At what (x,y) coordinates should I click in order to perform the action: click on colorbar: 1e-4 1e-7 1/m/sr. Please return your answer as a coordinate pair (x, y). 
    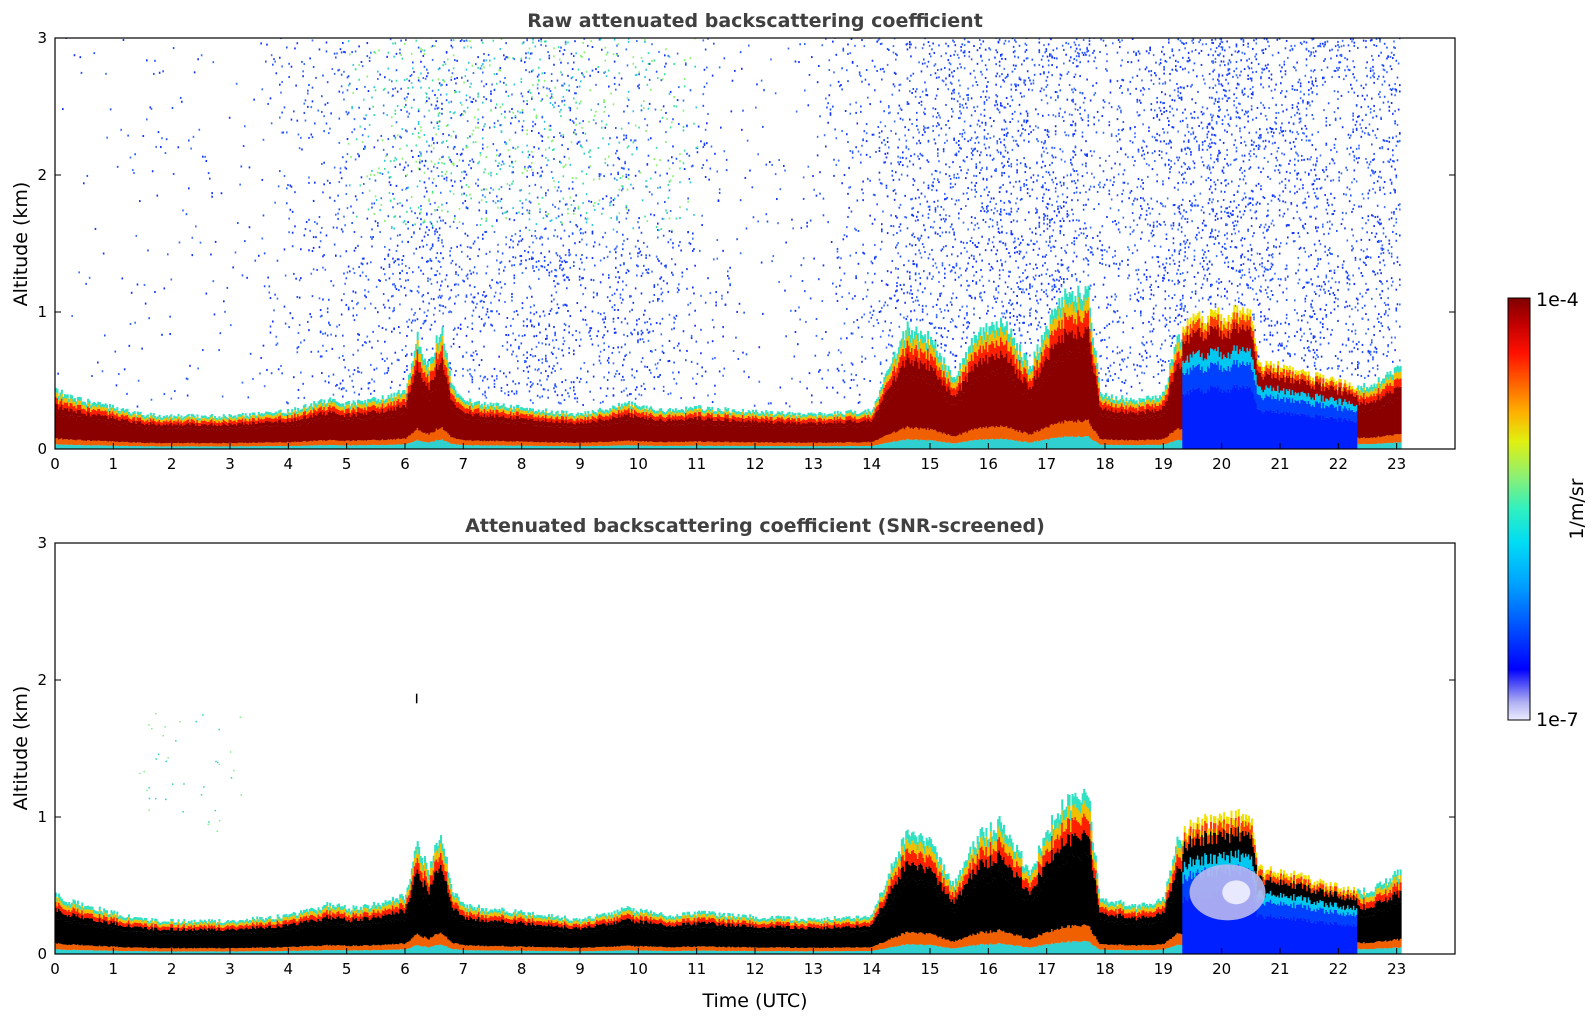
    Looking at the image, I should click on (1547, 510).